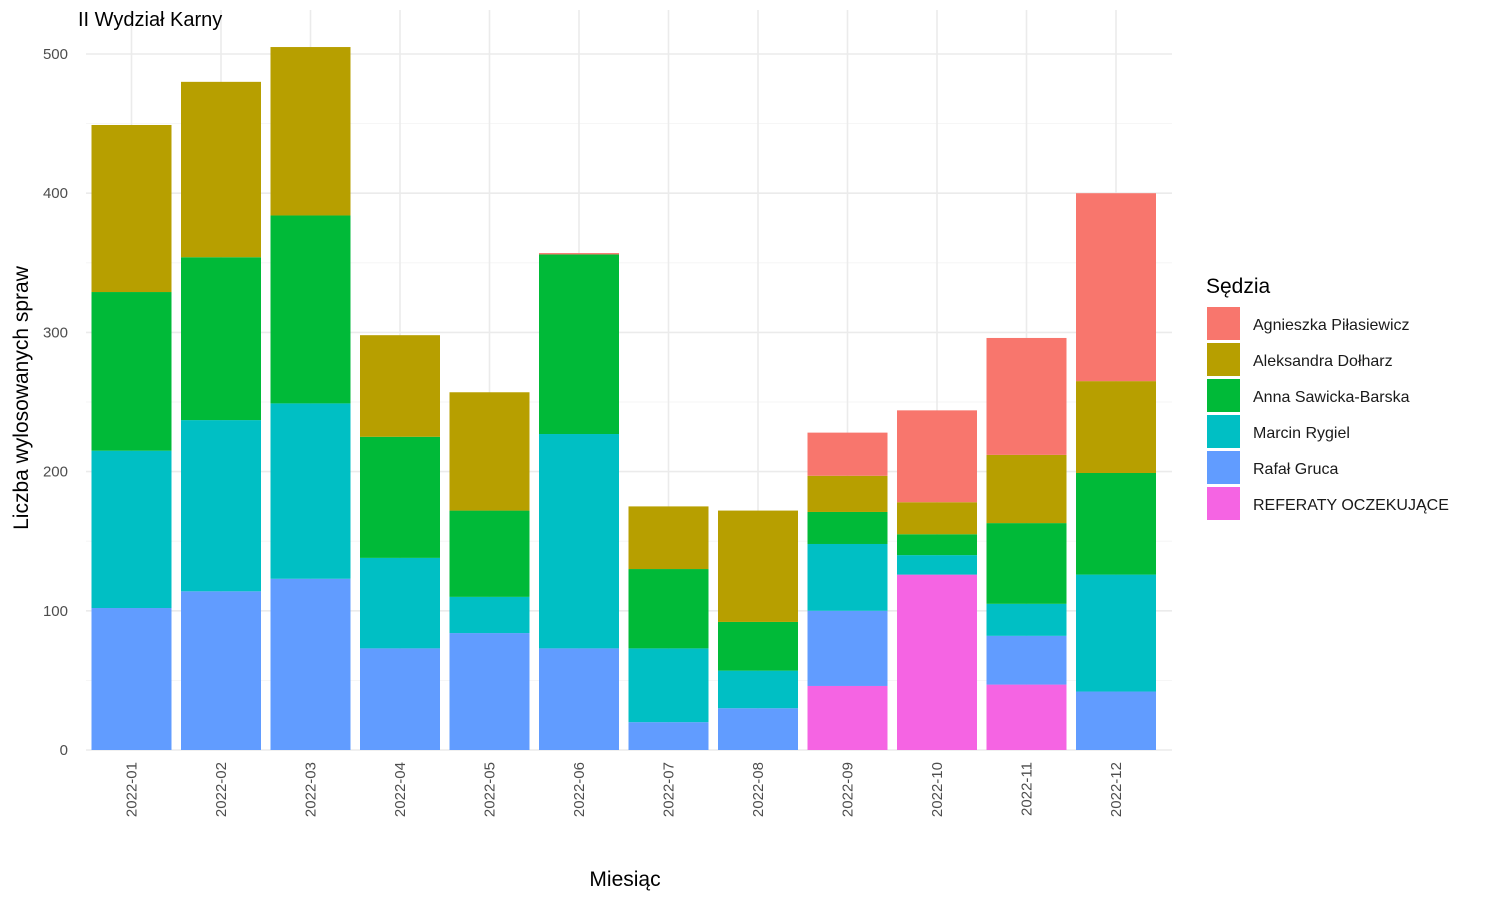 Image resolution: width=1500 pixels, height=900 pixels. I want to click on y-tick-label: 400, so click(55, 193).